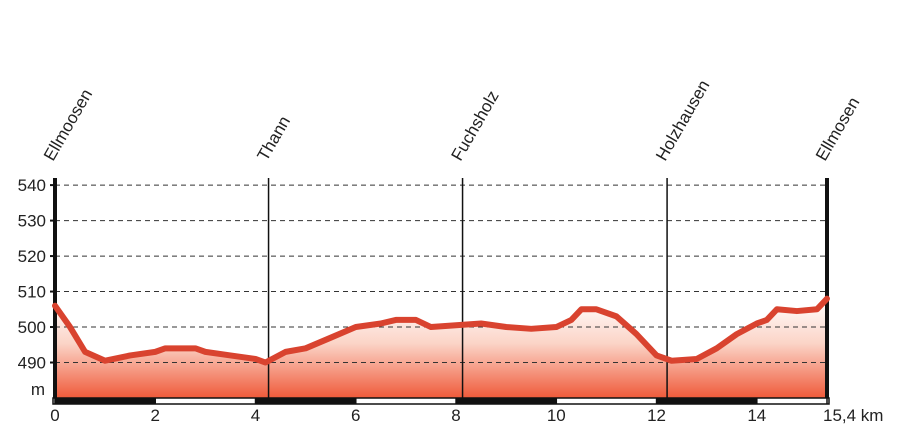  What do you see at coordinates (32, 256) in the screenshot?
I see `y-tick-label: 520` at bounding box center [32, 256].